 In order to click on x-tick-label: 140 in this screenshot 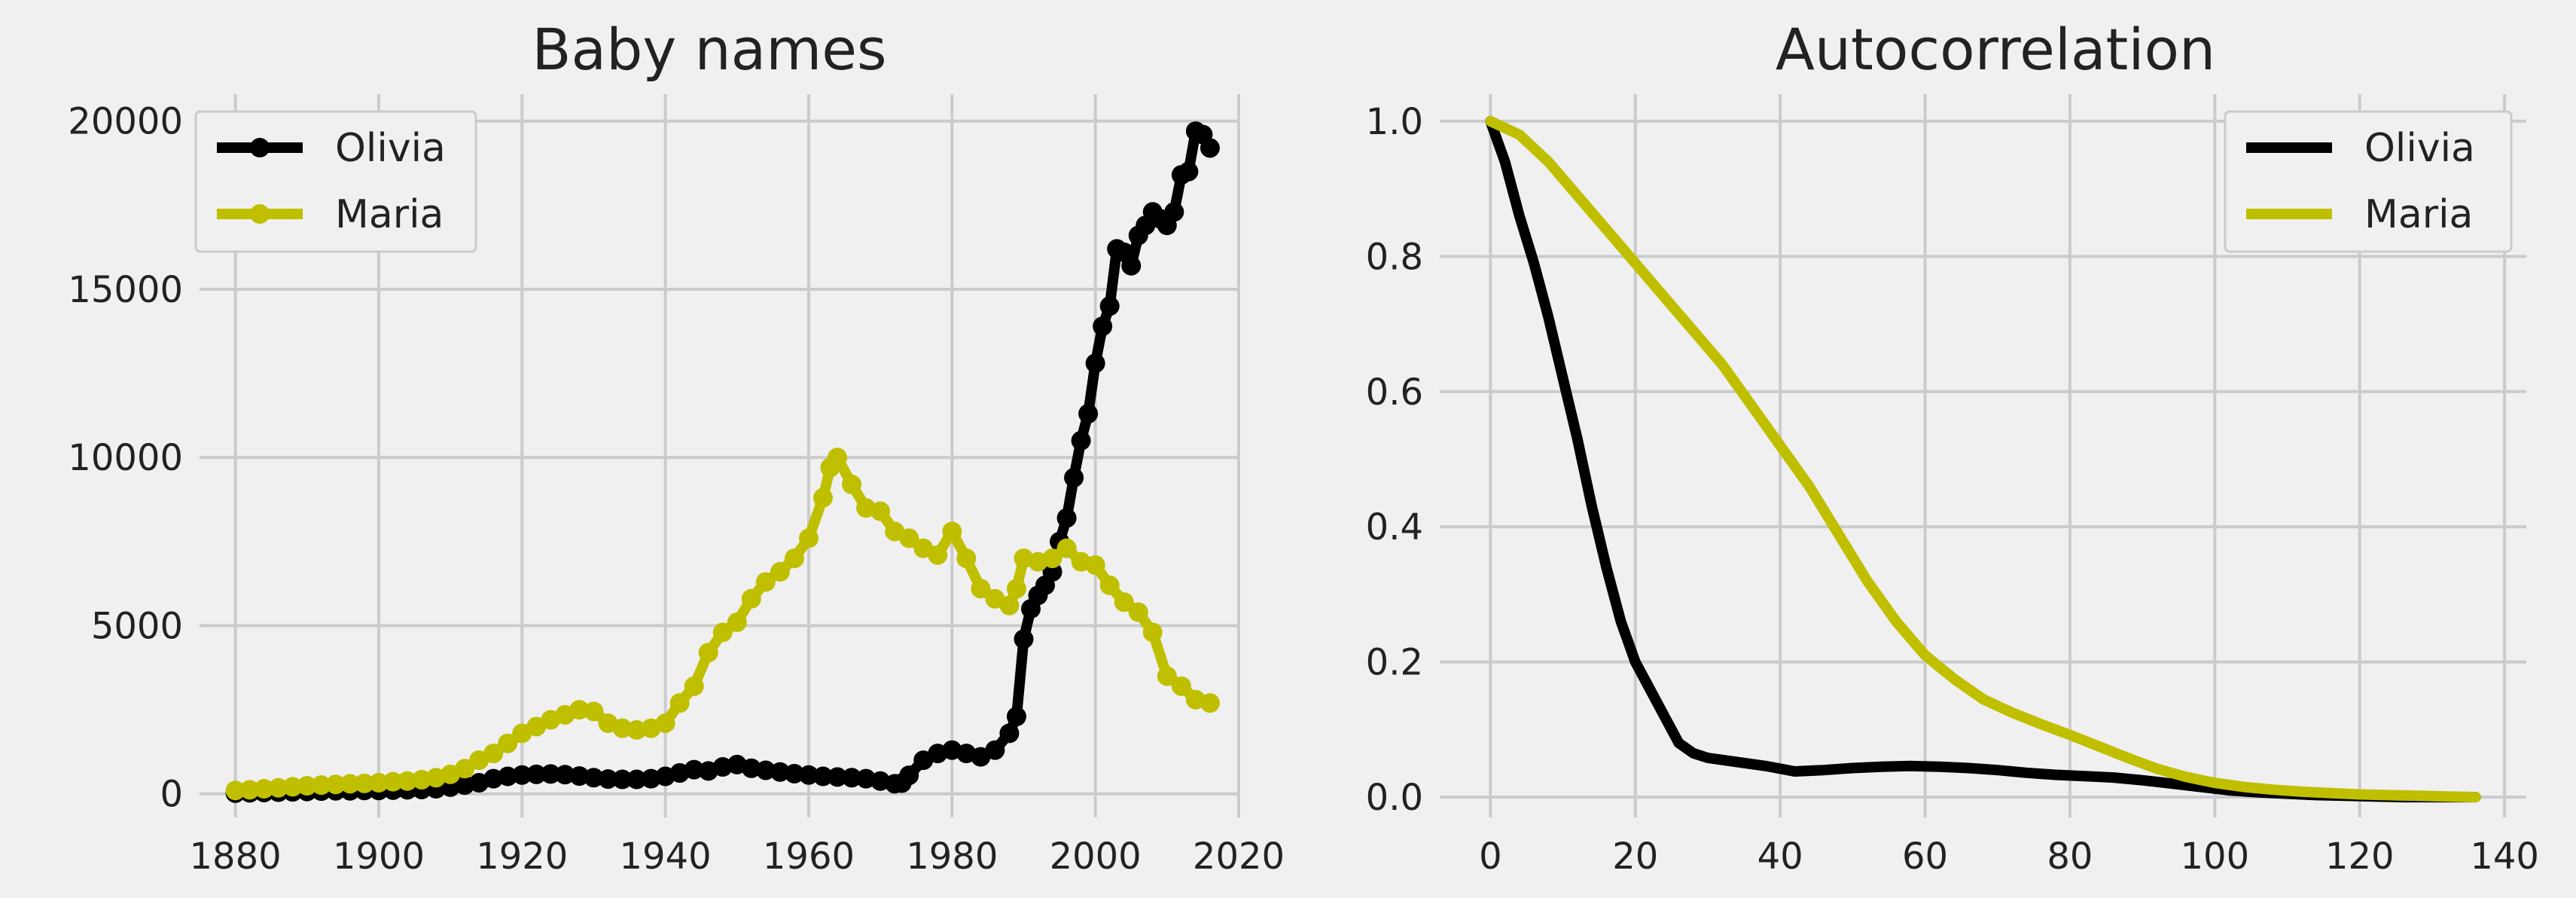, I will do `click(2504, 856)`.